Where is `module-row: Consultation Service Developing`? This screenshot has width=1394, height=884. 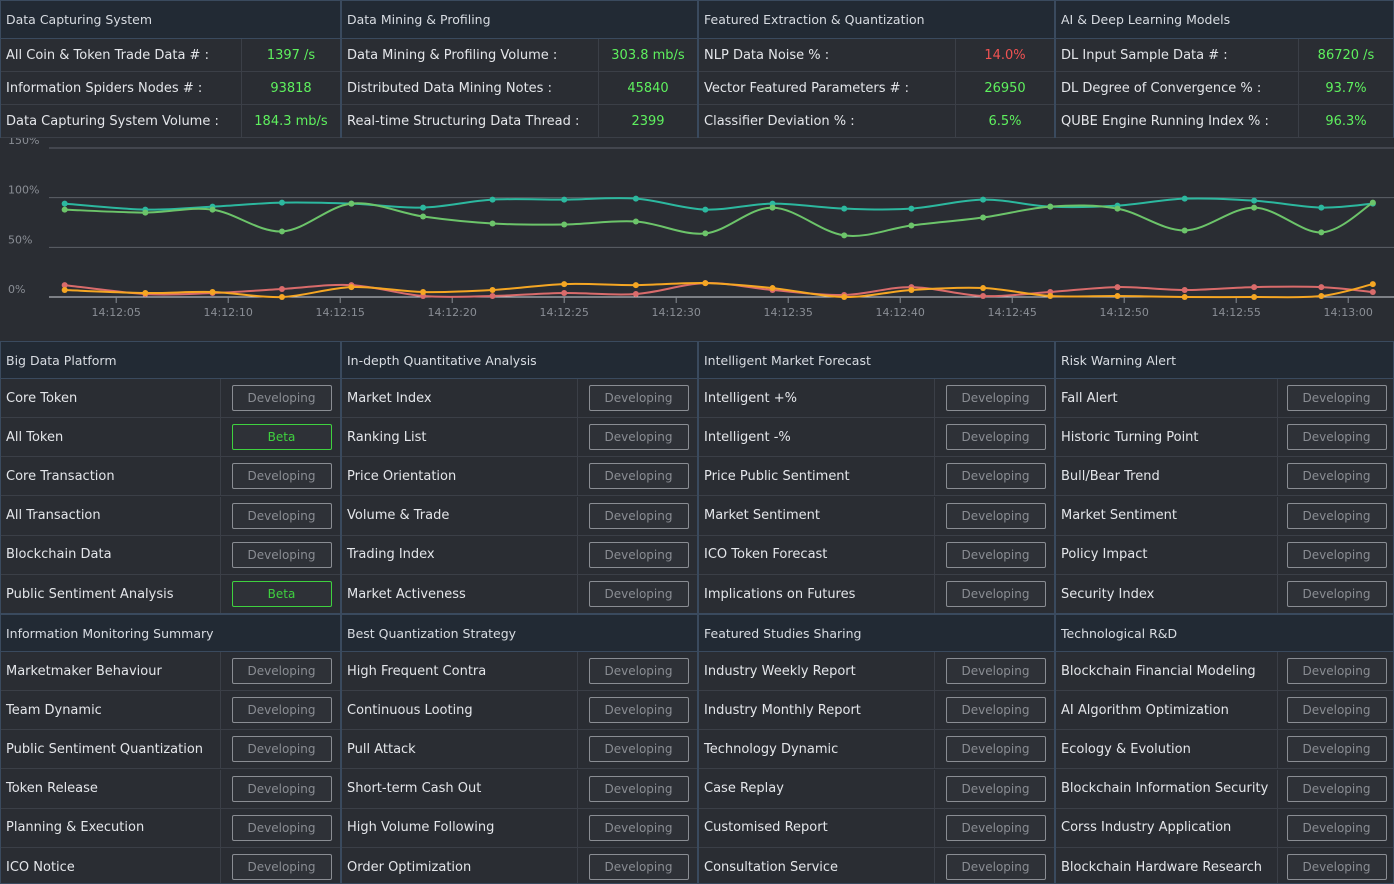 module-row: Consultation Service Developing is located at coordinates (876, 865).